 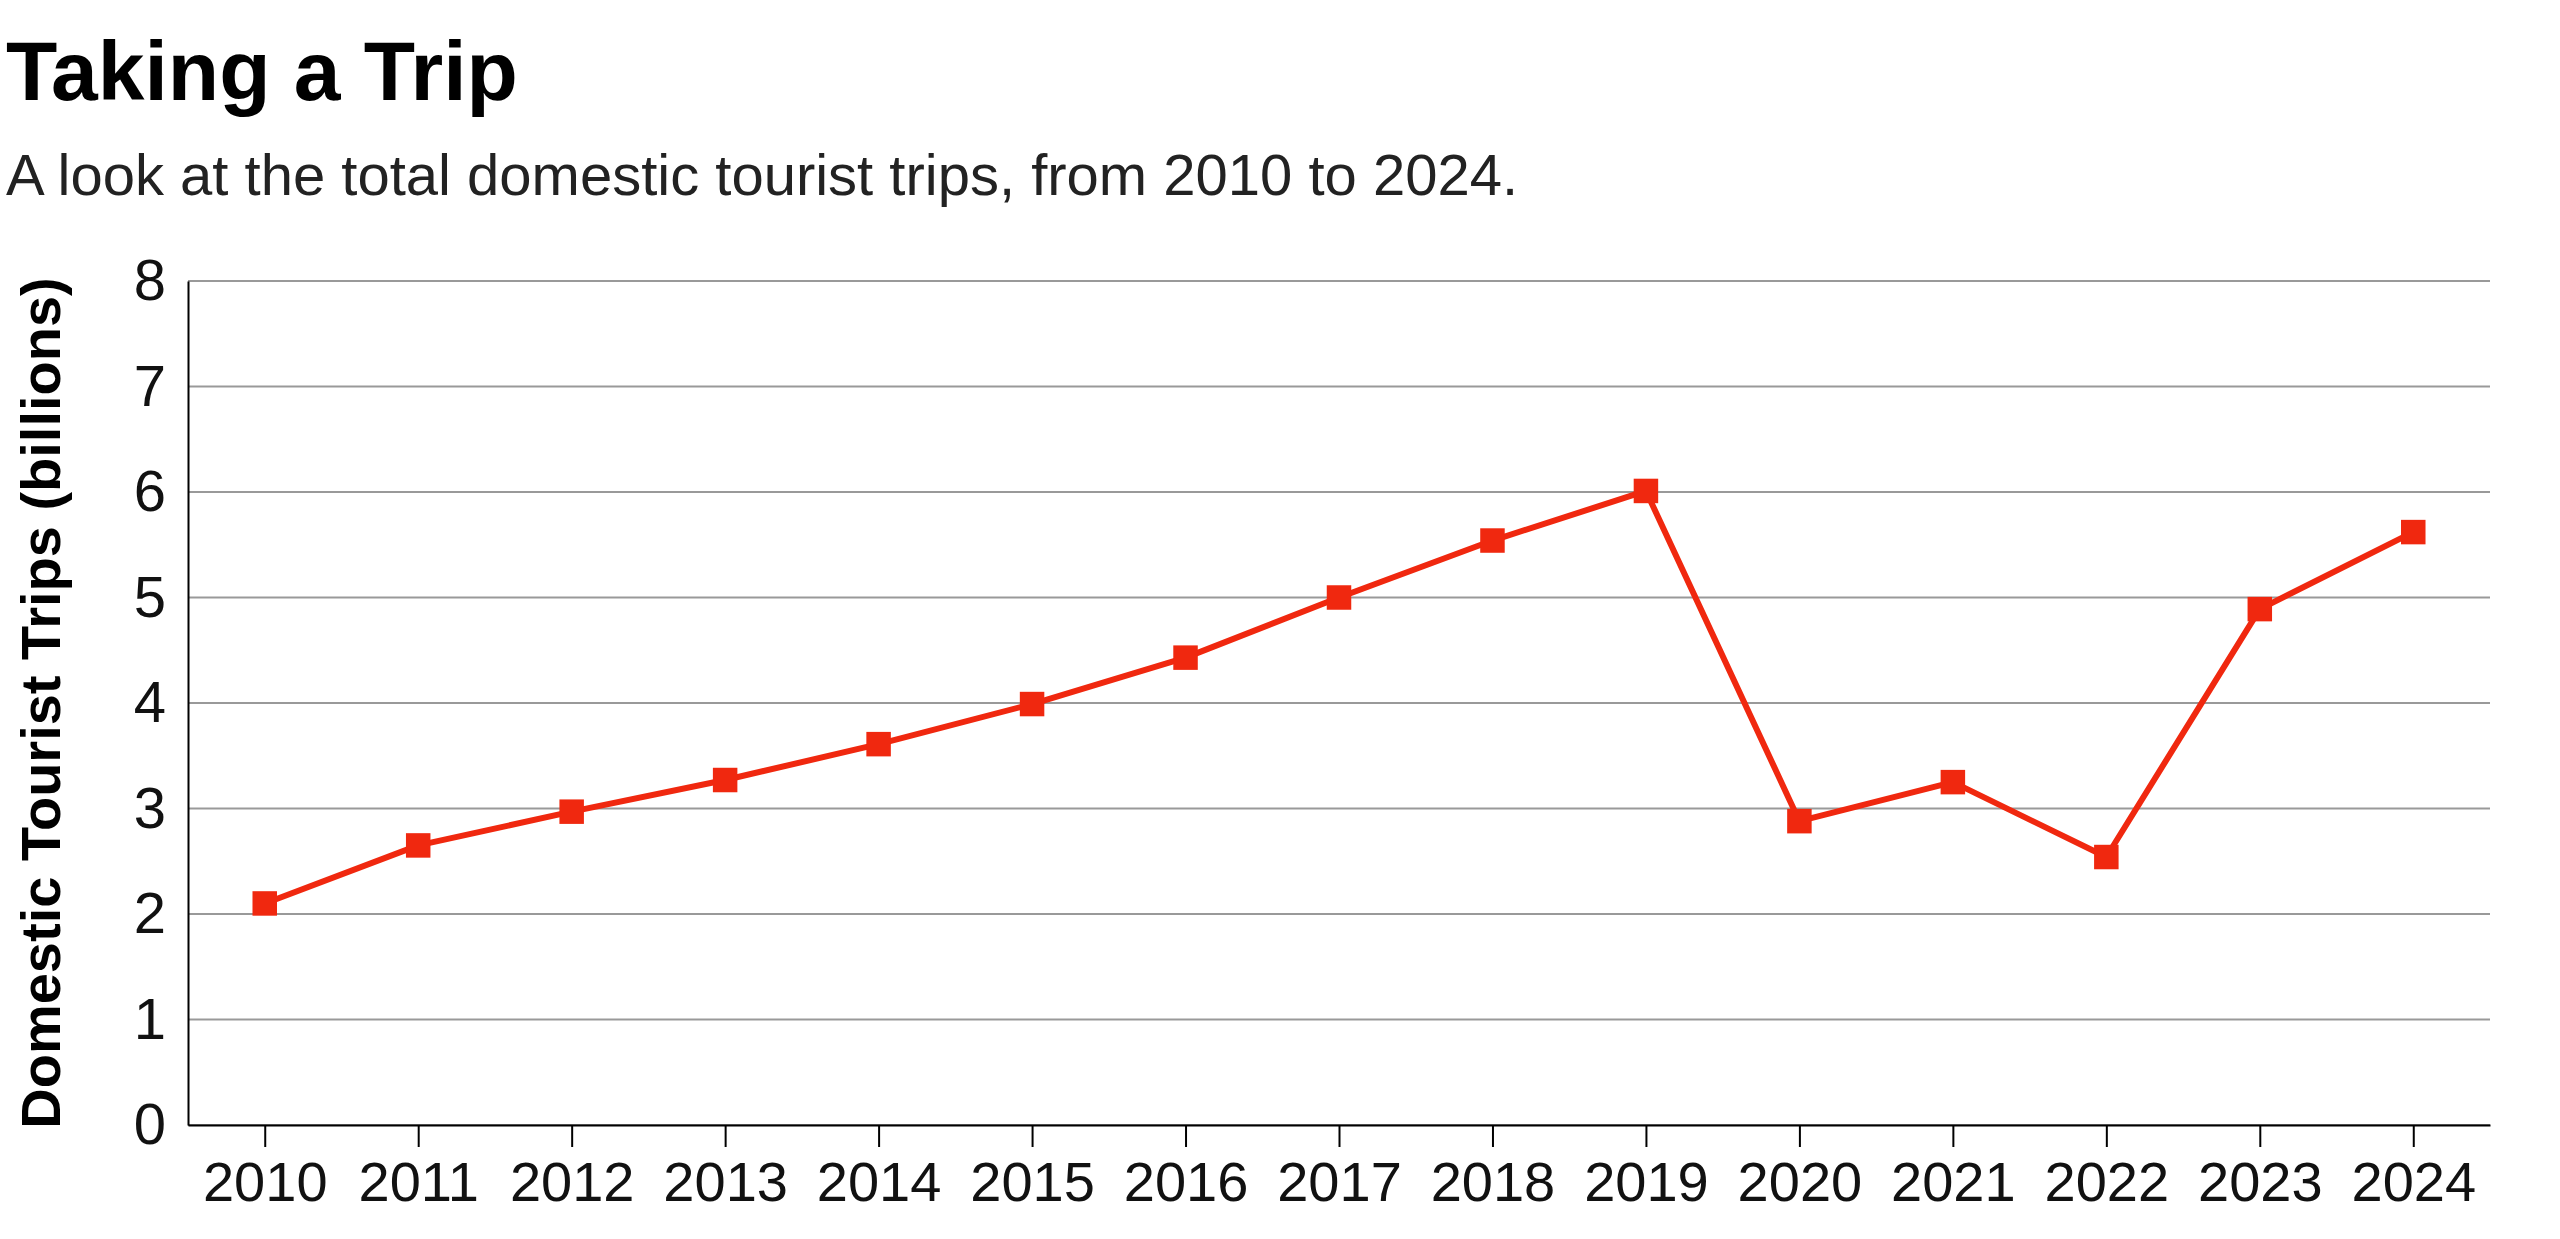 What do you see at coordinates (149, 807) in the screenshot?
I see `y-tick-label: 3` at bounding box center [149, 807].